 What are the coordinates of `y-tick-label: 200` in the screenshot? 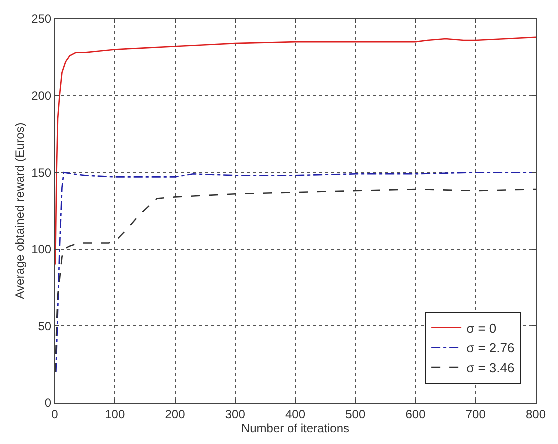 It's located at (42, 96).